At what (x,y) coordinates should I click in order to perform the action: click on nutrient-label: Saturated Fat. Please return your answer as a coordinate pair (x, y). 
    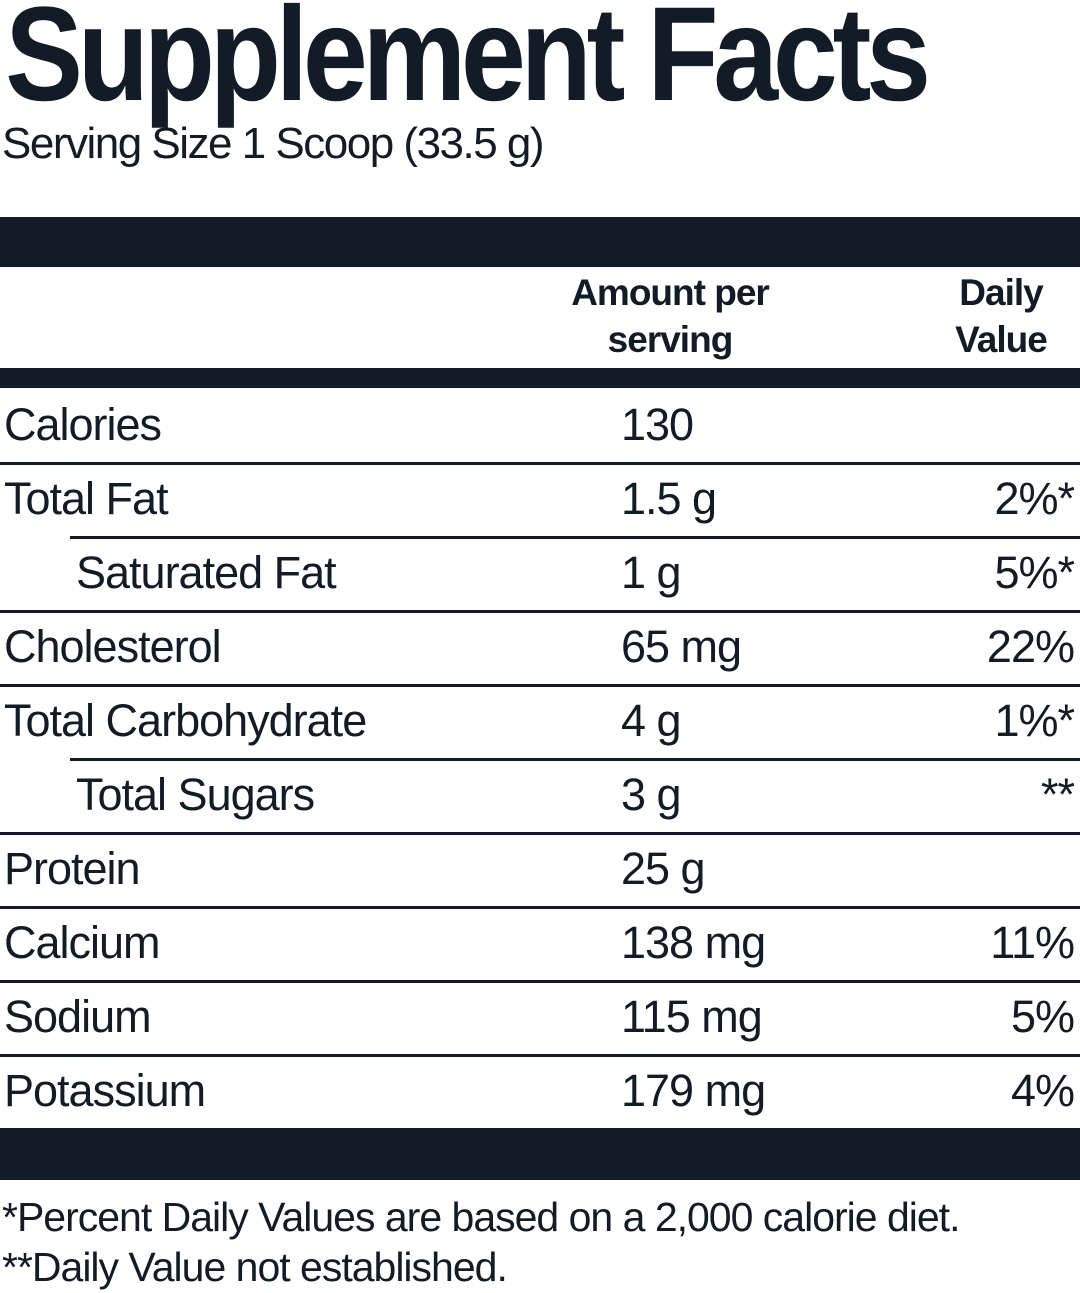
    Looking at the image, I should click on (206, 572).